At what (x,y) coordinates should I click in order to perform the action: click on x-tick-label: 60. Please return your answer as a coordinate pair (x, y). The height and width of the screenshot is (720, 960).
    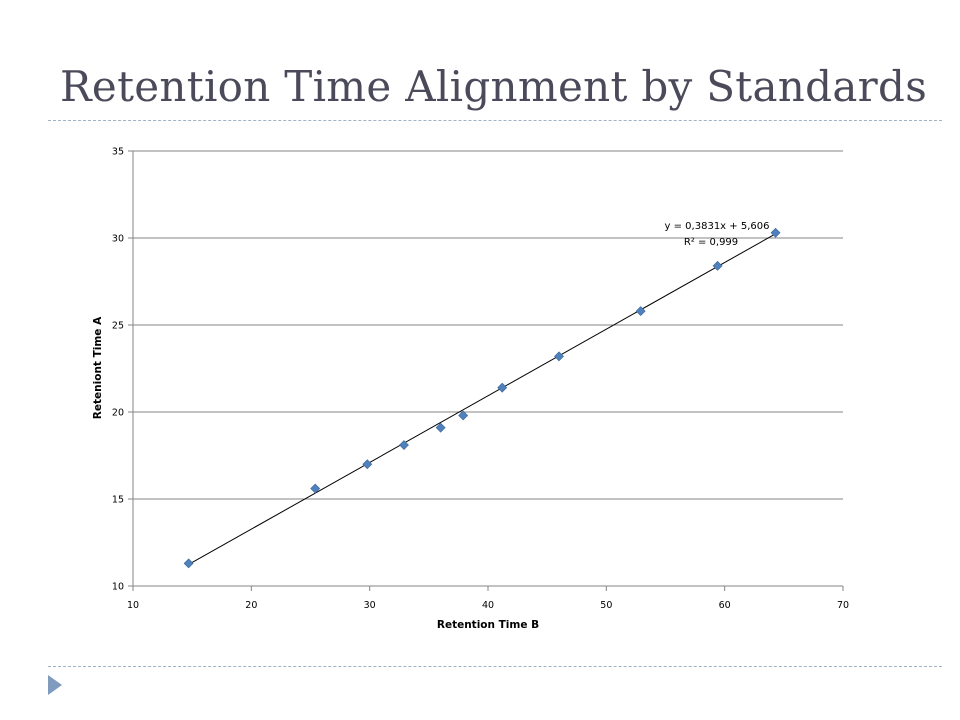
    Looking at the image, I should click on (725, 605).